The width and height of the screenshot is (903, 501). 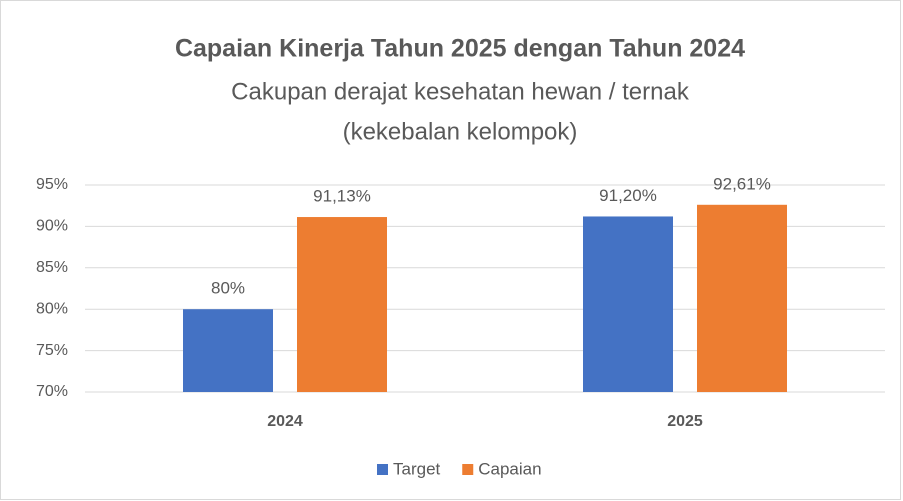 I want to click on data-label: 91,13%, so click(x=342, y=196).